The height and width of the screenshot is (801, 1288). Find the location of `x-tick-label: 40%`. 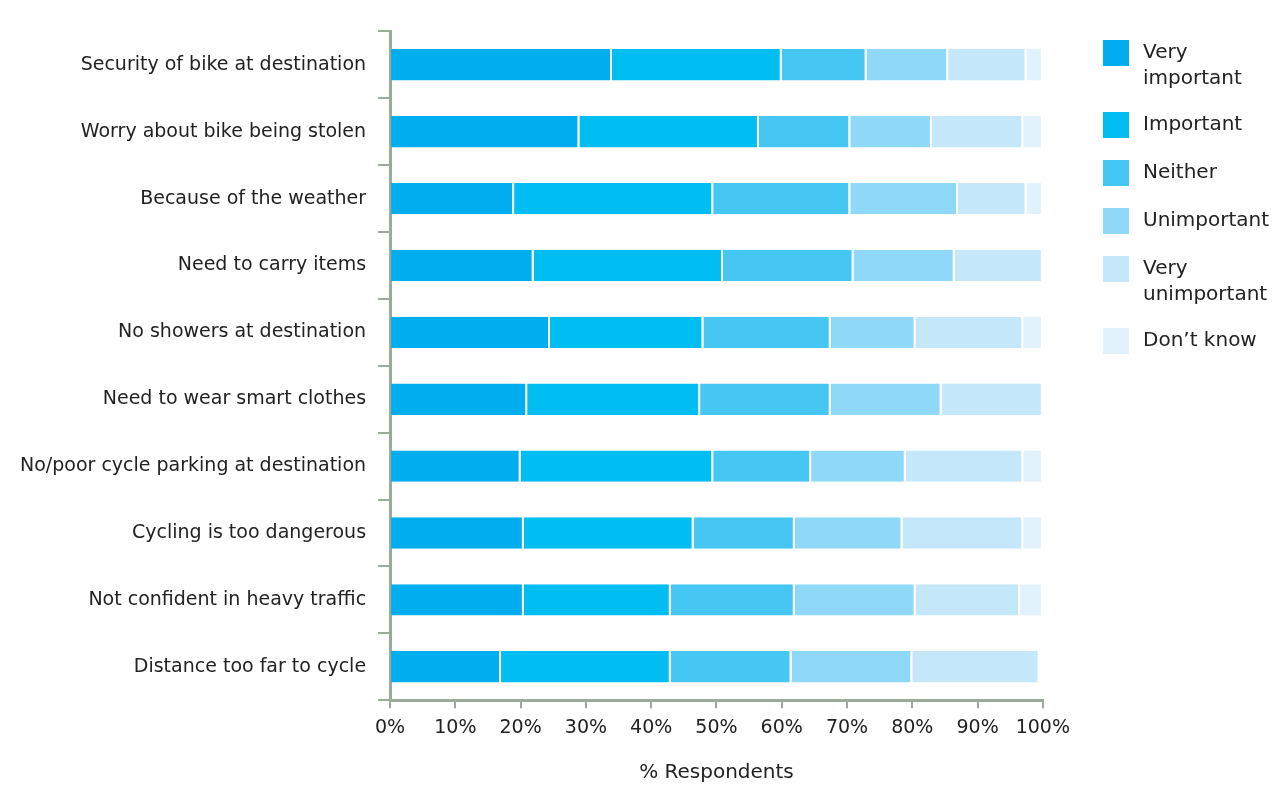

x-tick-label: 40% is located at coordinates (651, 725).